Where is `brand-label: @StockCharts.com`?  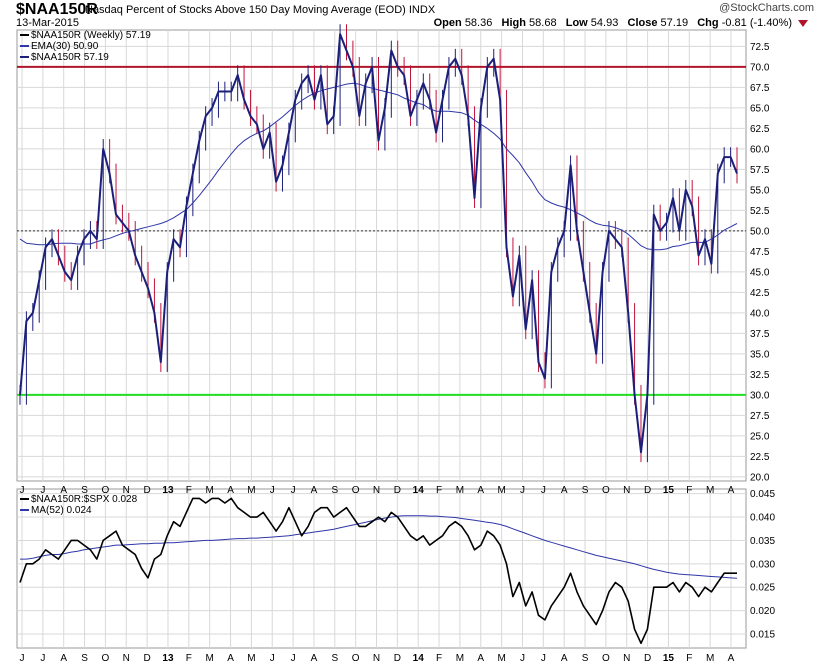 brand-label: @StockCharts.com is located at coordinates (766, 8).